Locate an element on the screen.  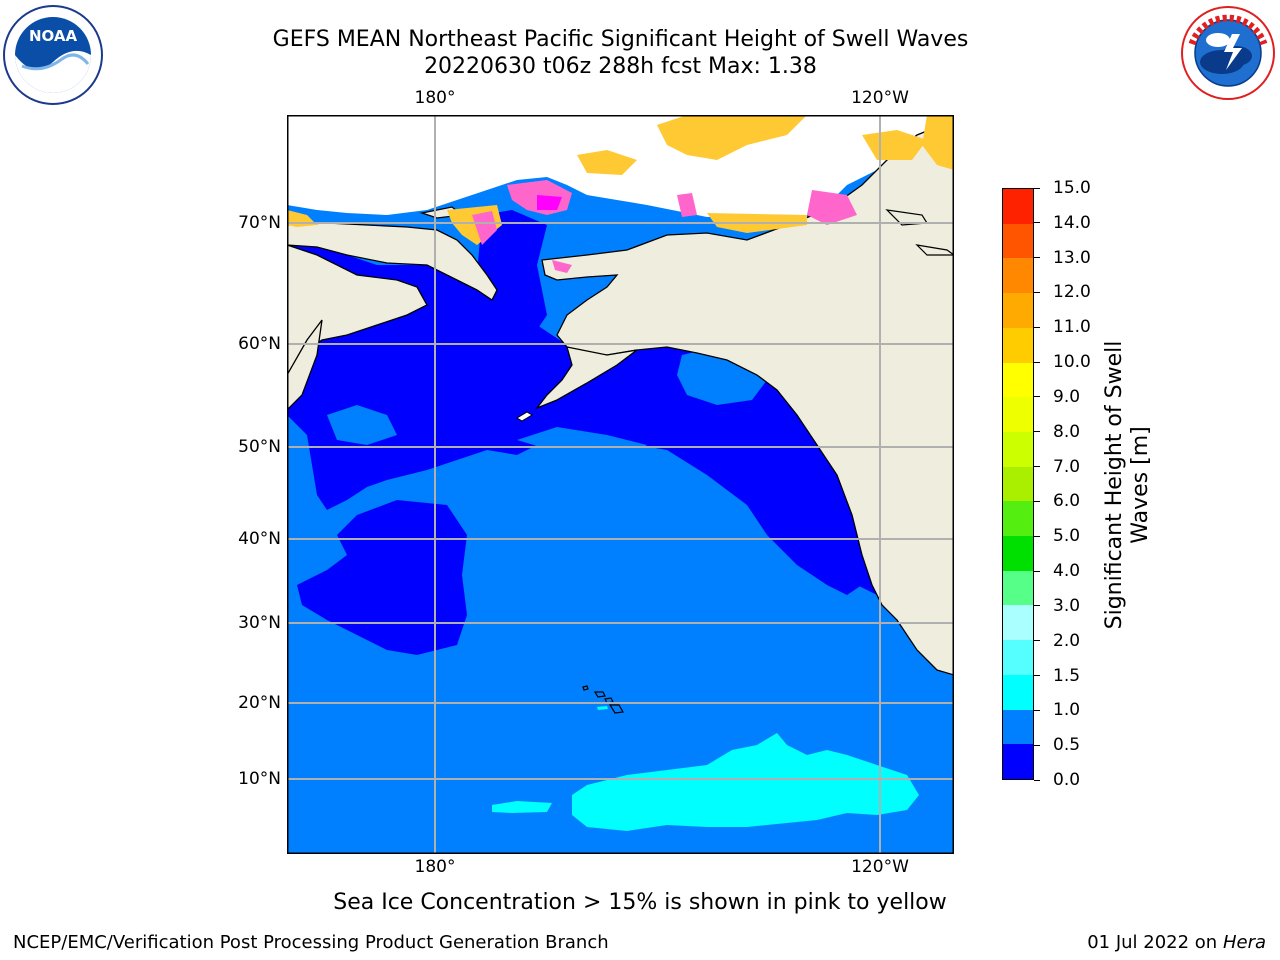
lat-label-10n: 10°N is located at coordinates (259, 779).